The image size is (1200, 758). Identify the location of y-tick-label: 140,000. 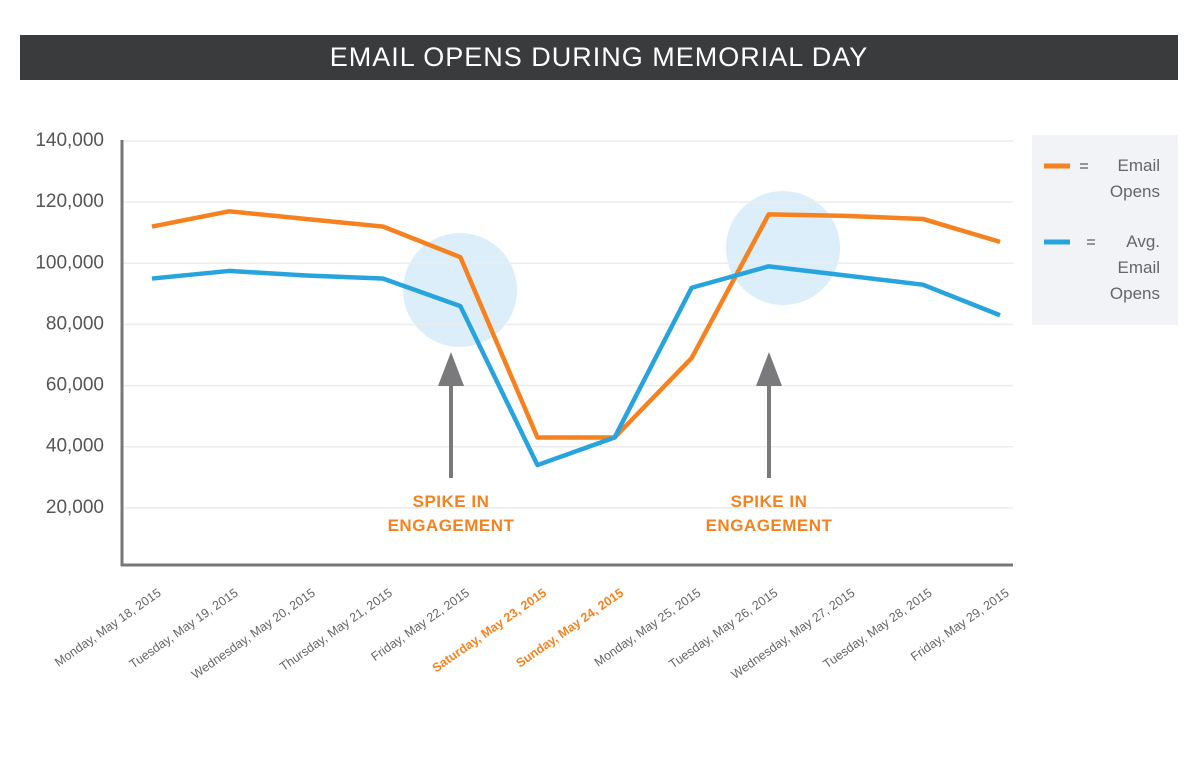
(69, 140).